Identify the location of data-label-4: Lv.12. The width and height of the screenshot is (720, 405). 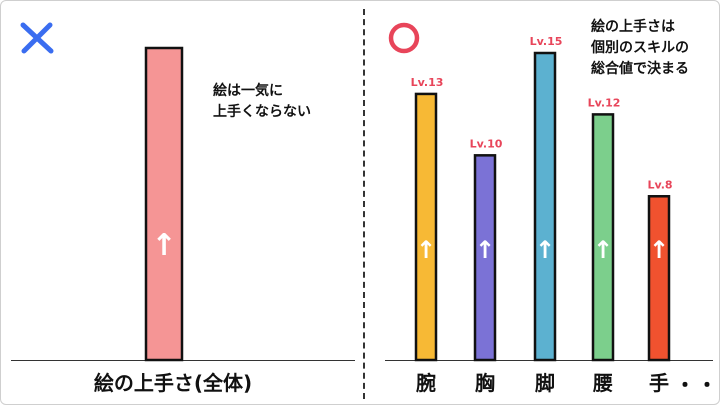
(604, 102).